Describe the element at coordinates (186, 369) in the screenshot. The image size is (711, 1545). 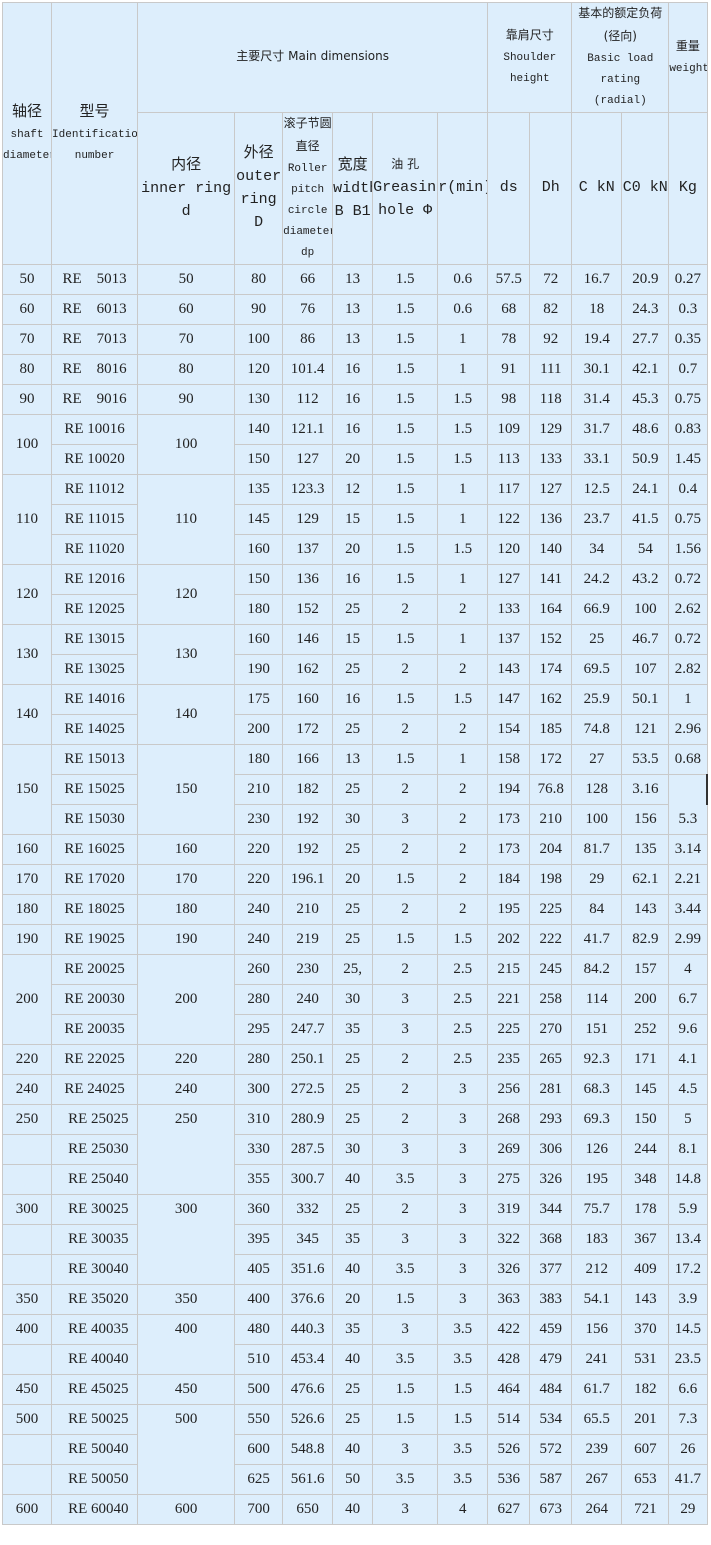
I see `cell-inner-ring-d: 80` at that location.